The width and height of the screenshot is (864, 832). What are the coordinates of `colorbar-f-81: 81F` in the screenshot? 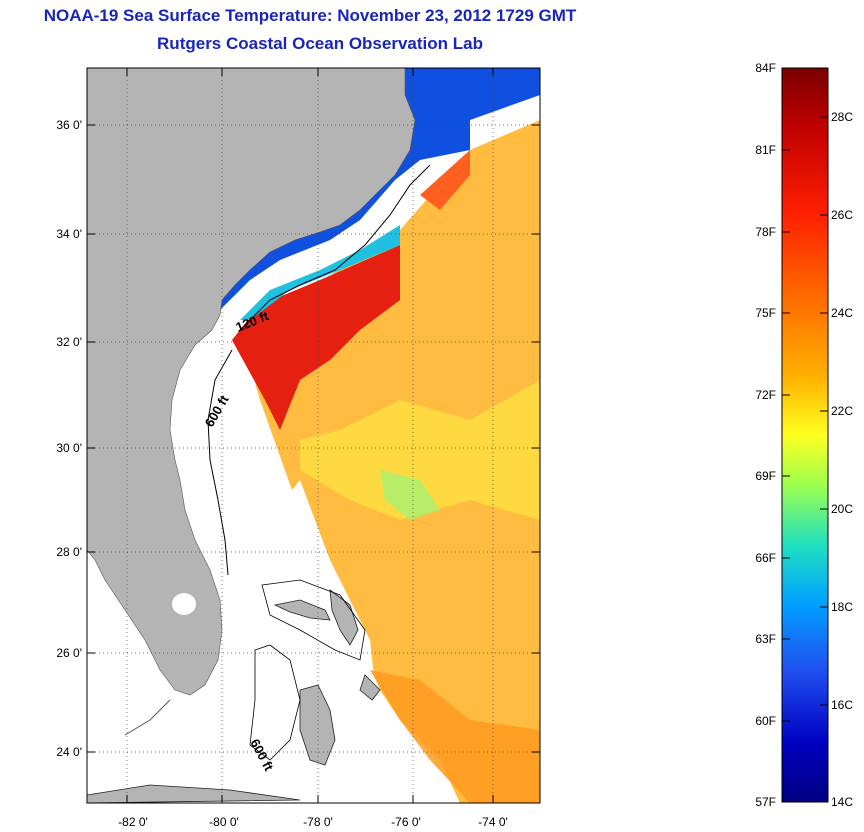 It's located at (765, 150).